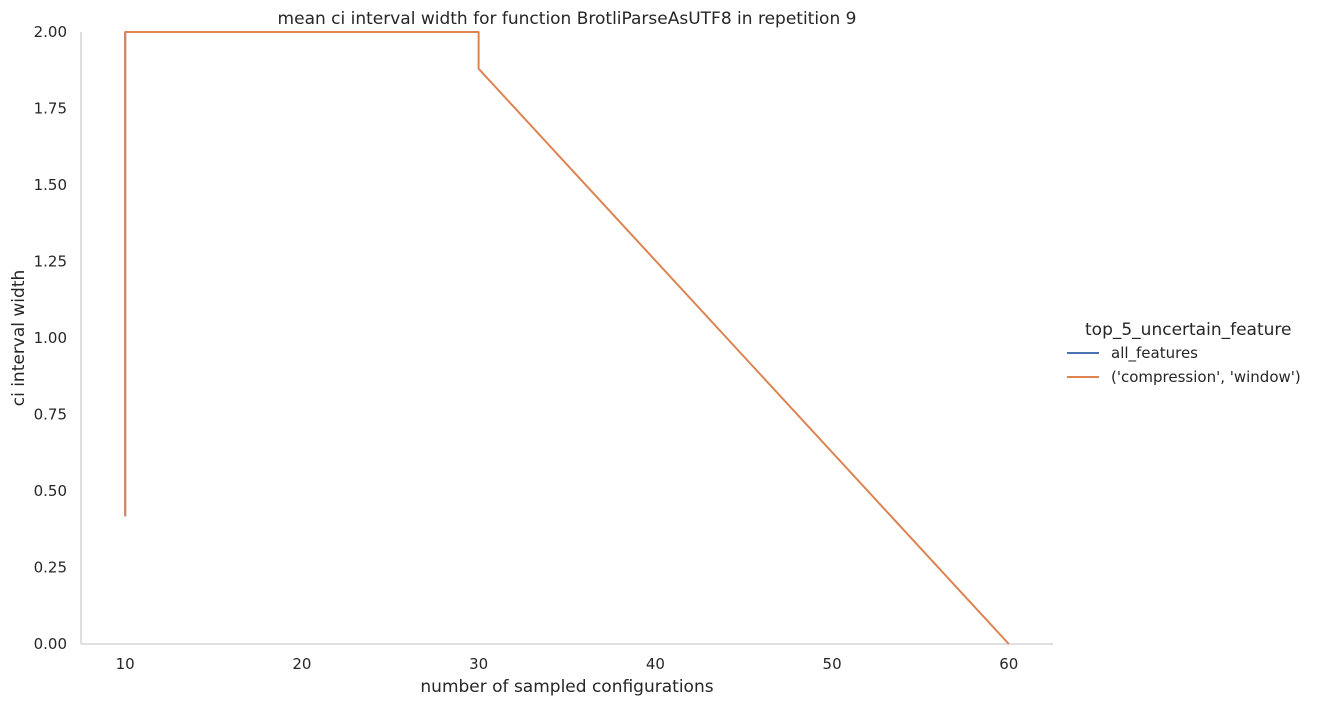 Image resolution: width=1317 pixels, height=710 pixels. Describe the element at coordinates (50, 415) in the screenshot. I see `y-tick-label: 0.75` at that location.